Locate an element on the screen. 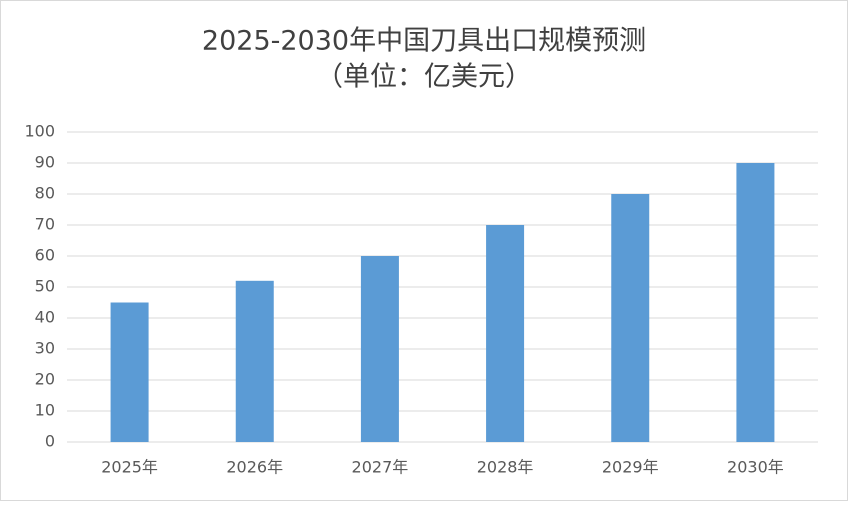 This screenshot has height=505, width=848. x-tick-label: 2025年 is located at coordinates (129, 467).